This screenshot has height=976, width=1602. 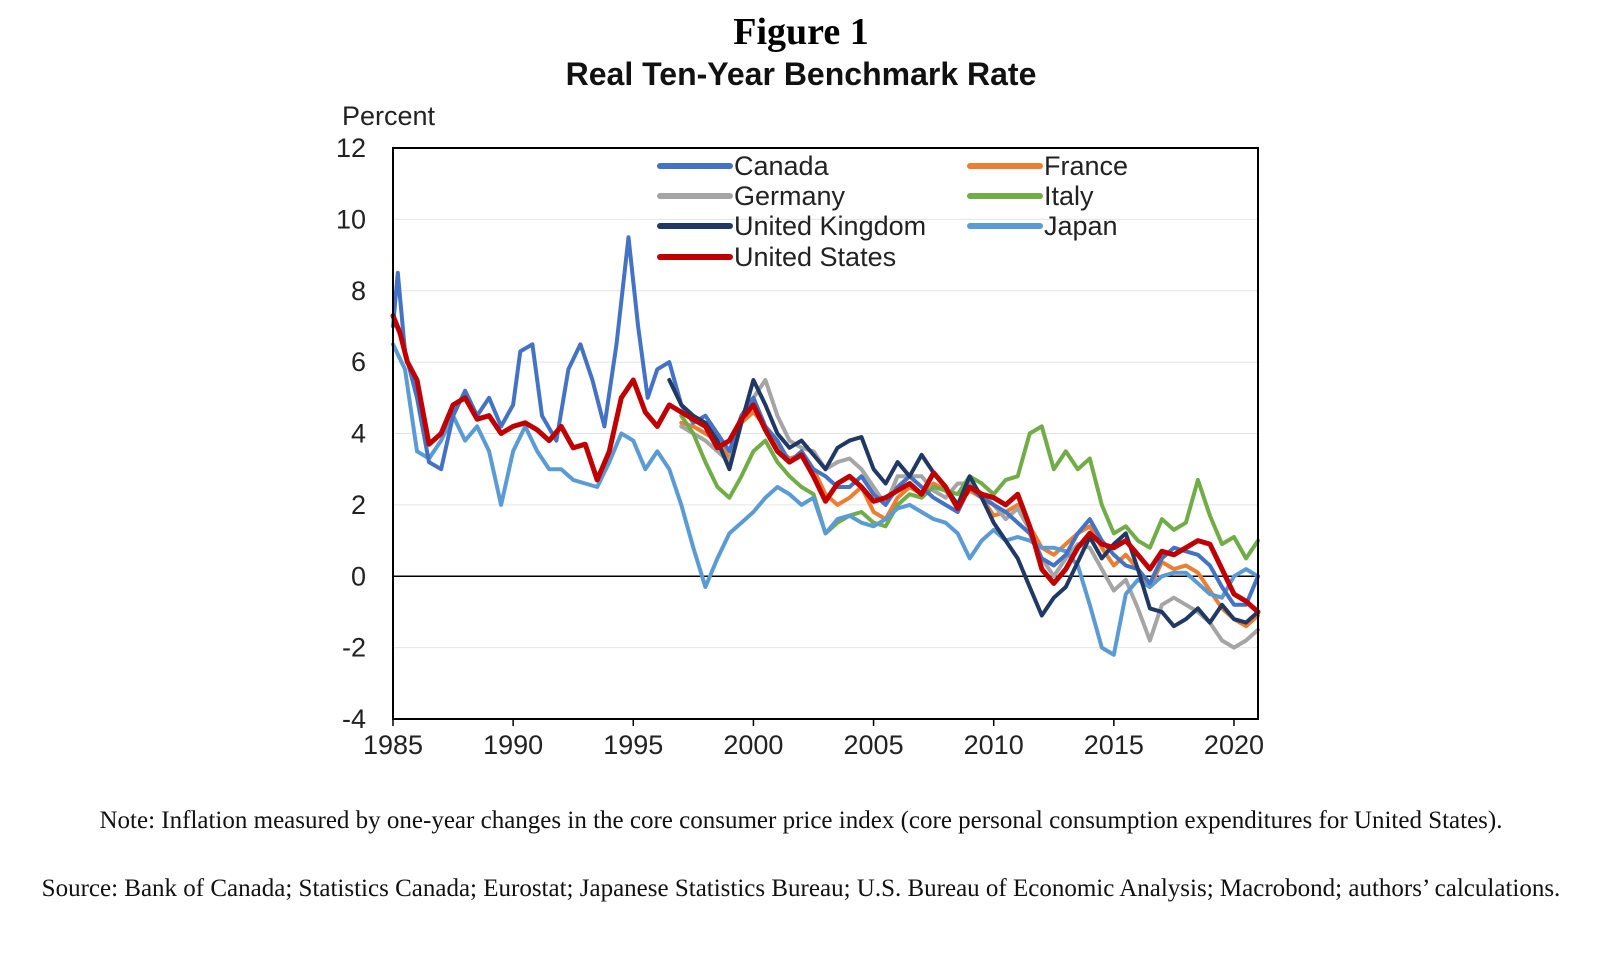 What do you see at coordinates (351, 219) in the screenshot?
I see `y-tick-label: 10` at bounding box center [351, 219].